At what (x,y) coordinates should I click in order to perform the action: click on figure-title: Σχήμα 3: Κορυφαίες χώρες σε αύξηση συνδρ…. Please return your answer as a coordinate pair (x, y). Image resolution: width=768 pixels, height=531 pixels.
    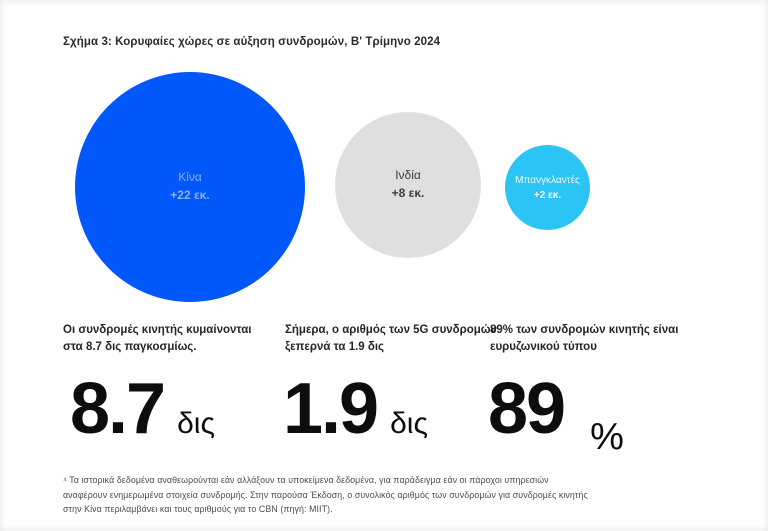
    Looking at the image, I should click on (252, 42).